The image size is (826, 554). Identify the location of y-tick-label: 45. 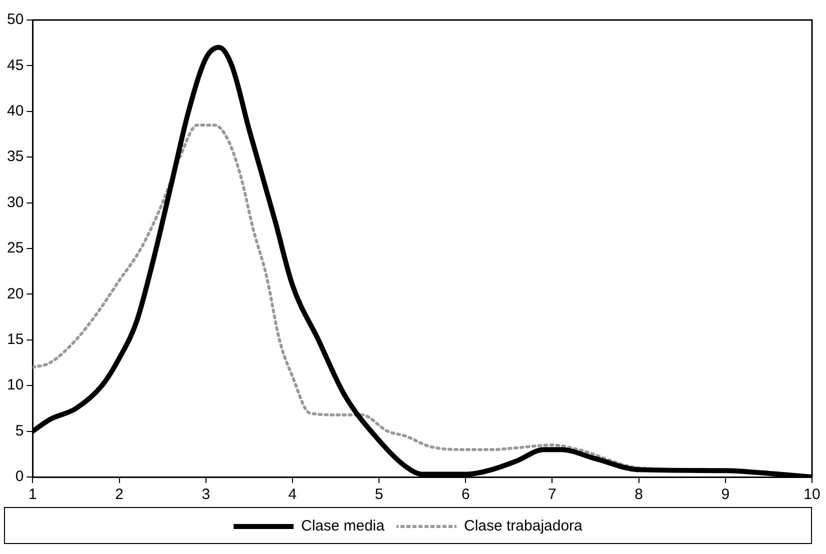
(15, 65).